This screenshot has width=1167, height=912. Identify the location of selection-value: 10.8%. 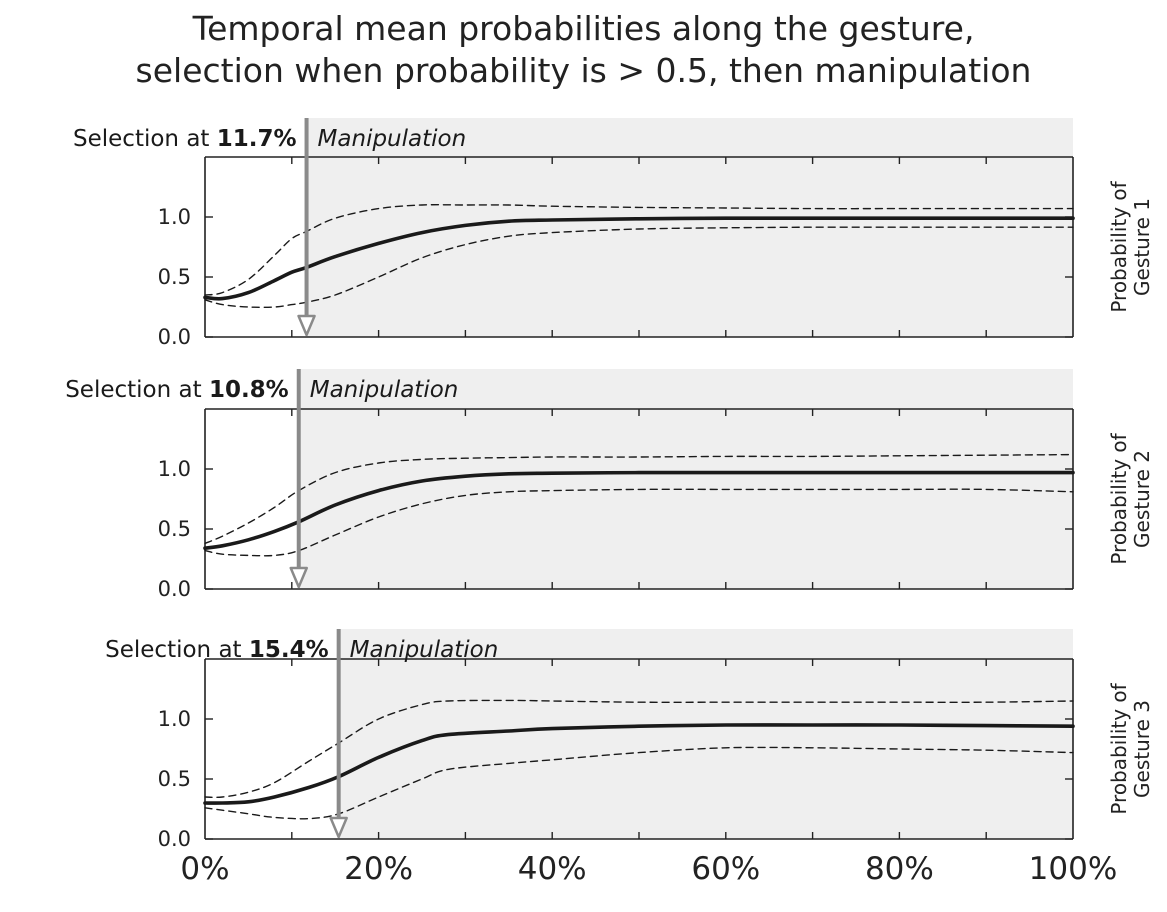
(249, 390).